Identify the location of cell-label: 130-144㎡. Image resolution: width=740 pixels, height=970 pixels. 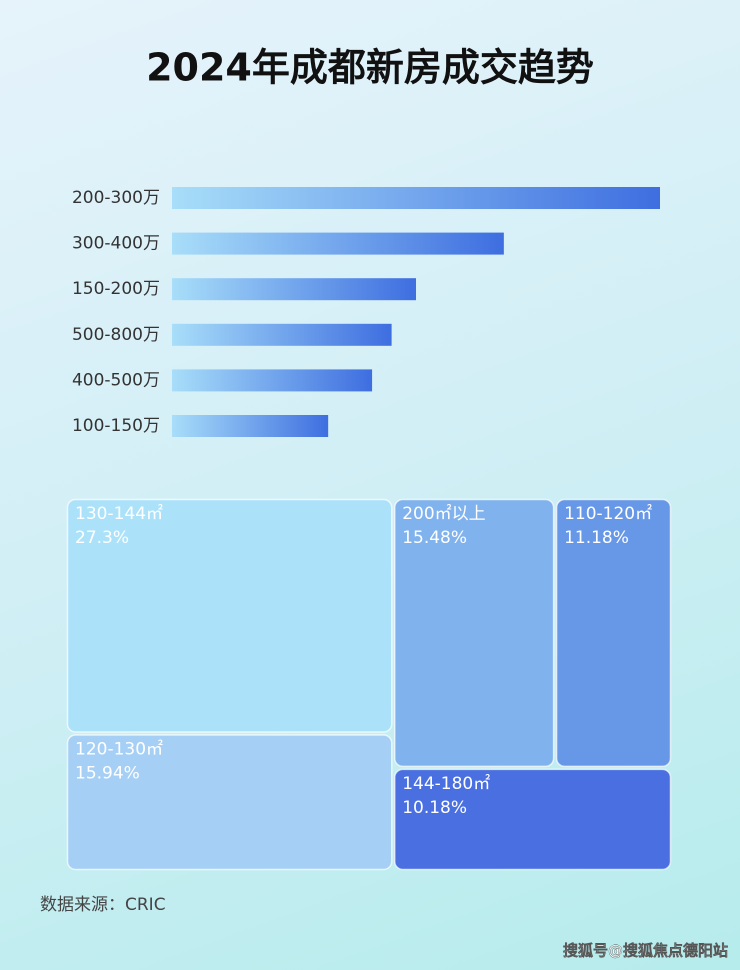
(119, 514).